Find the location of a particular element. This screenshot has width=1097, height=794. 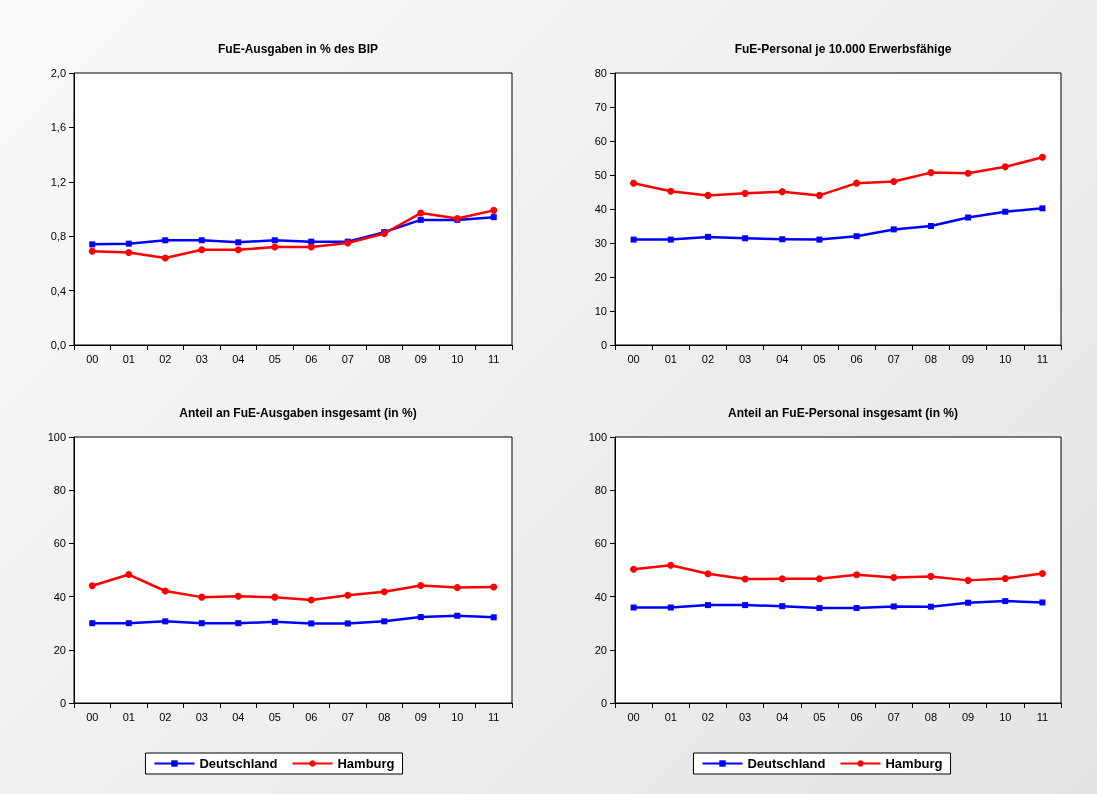

chart-title: Anteil an FuE-Personal insgesamt (in %) is located at coordinates (843, 413).